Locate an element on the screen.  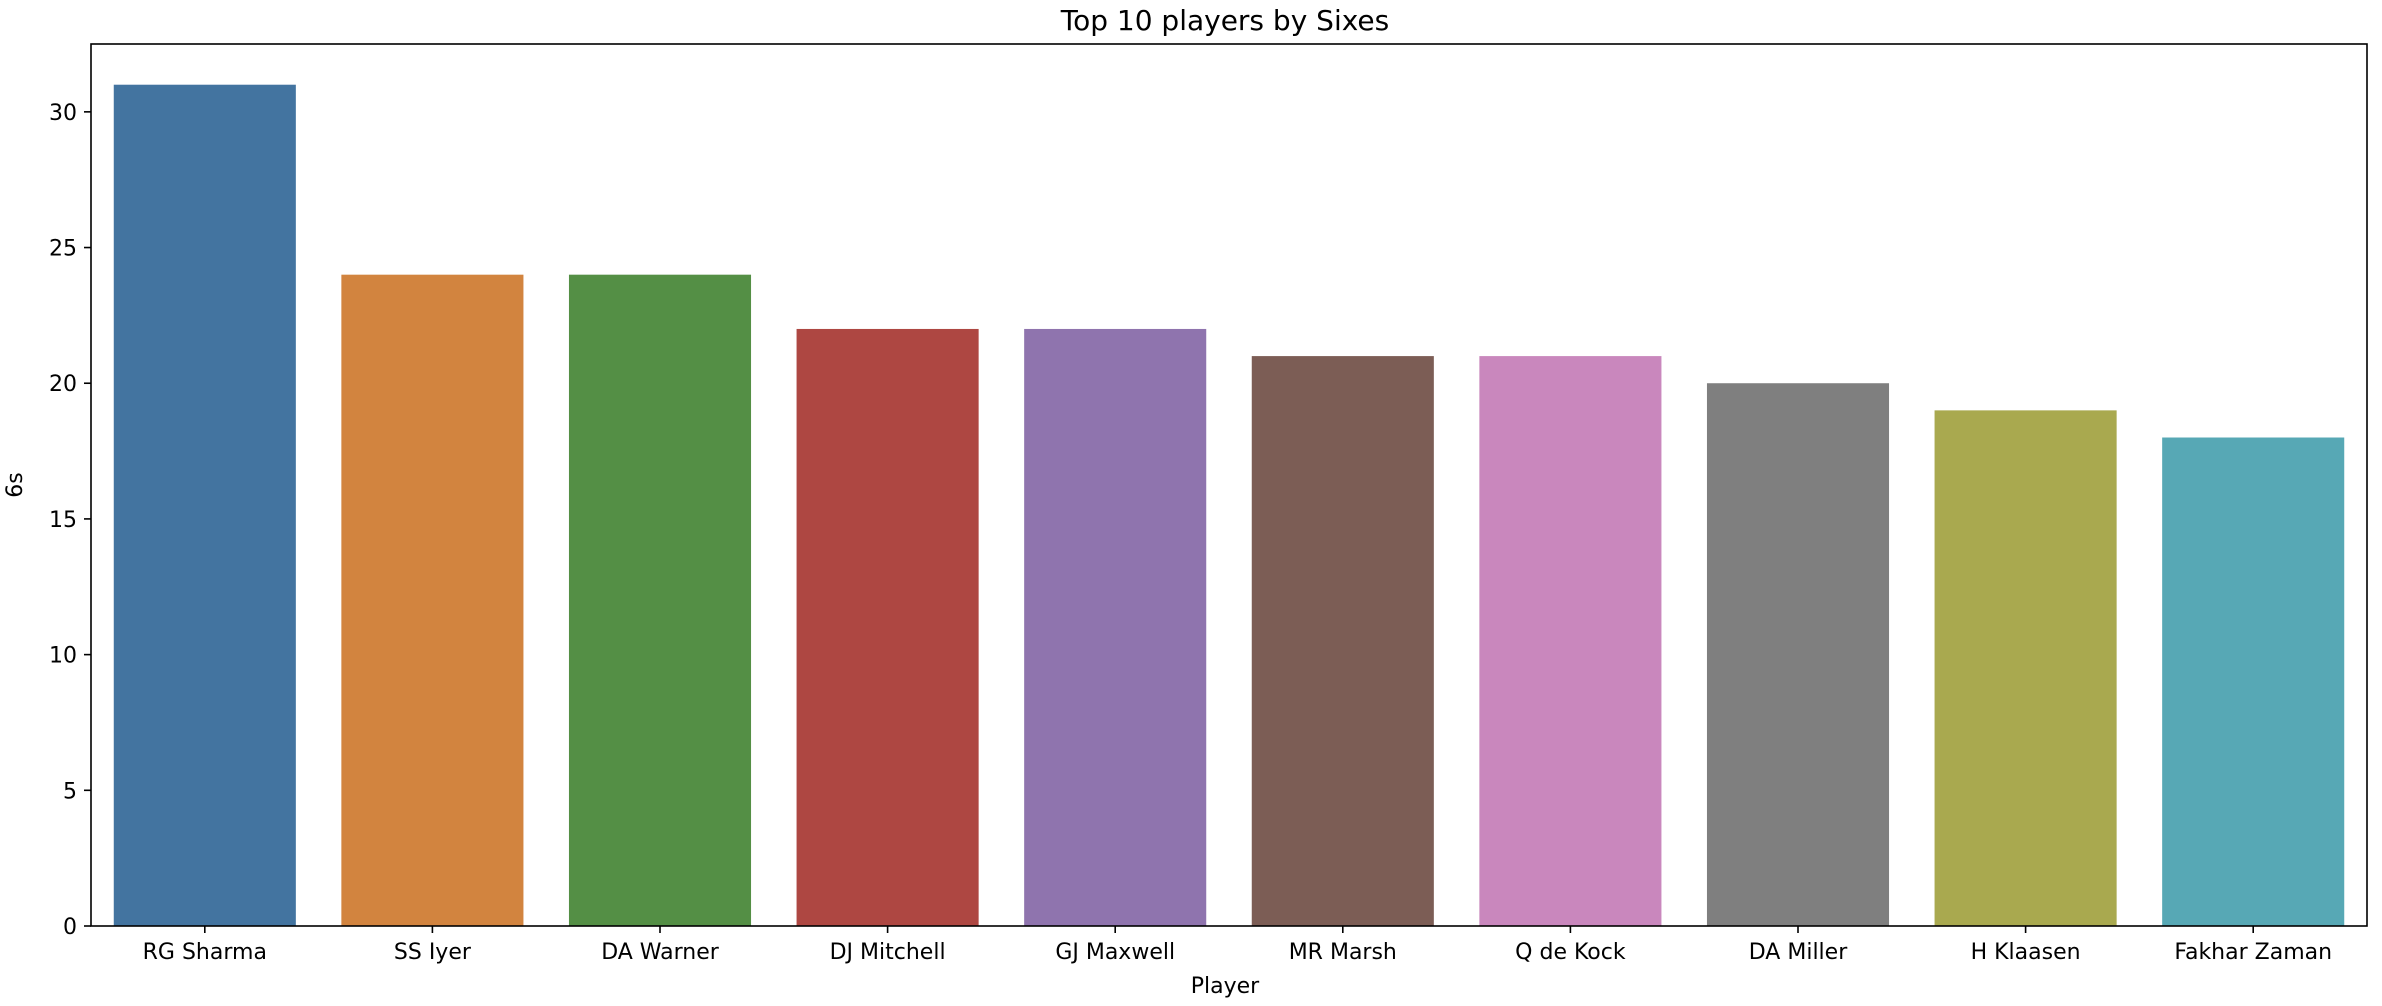
y-tick-label: 5 is located at coordinates (70, 791).